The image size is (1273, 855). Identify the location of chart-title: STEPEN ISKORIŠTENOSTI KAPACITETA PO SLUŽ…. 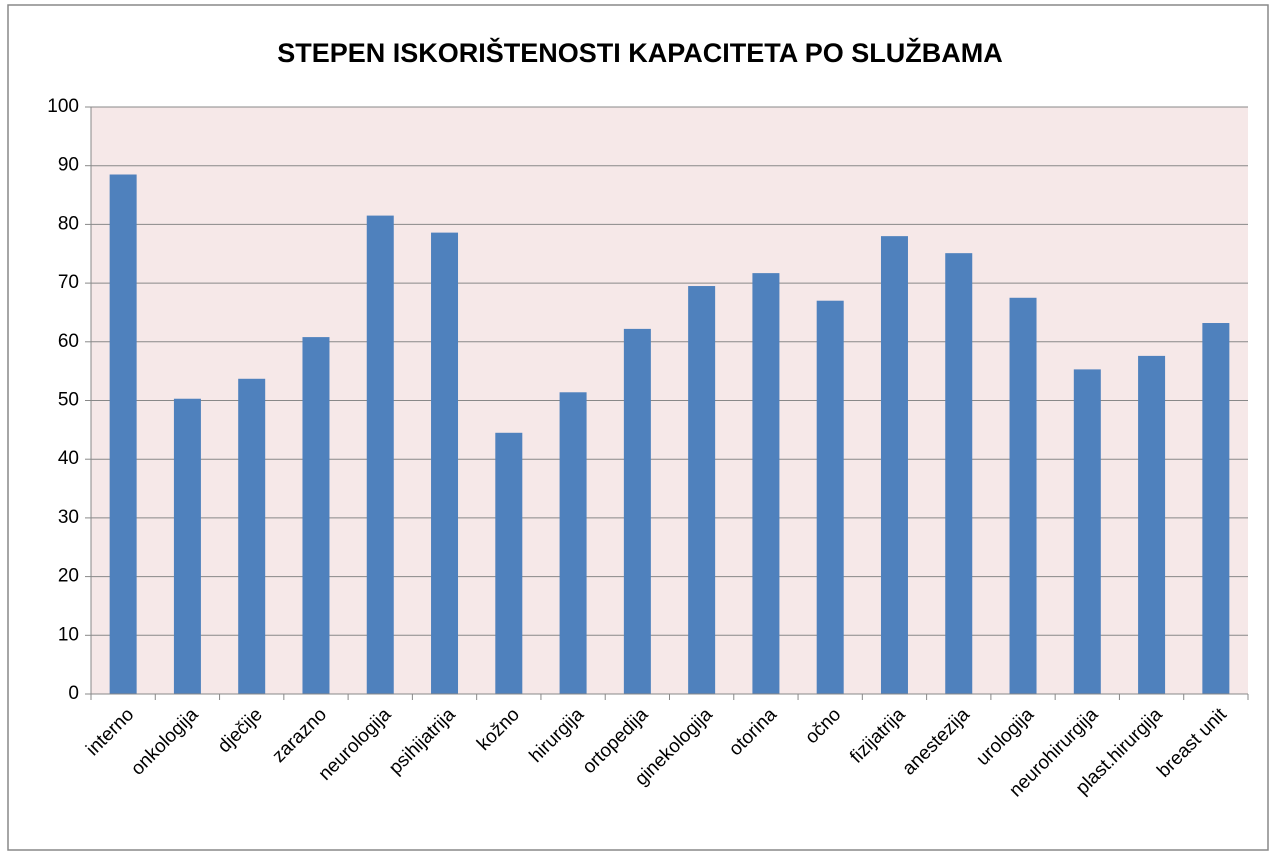
(640, 52).